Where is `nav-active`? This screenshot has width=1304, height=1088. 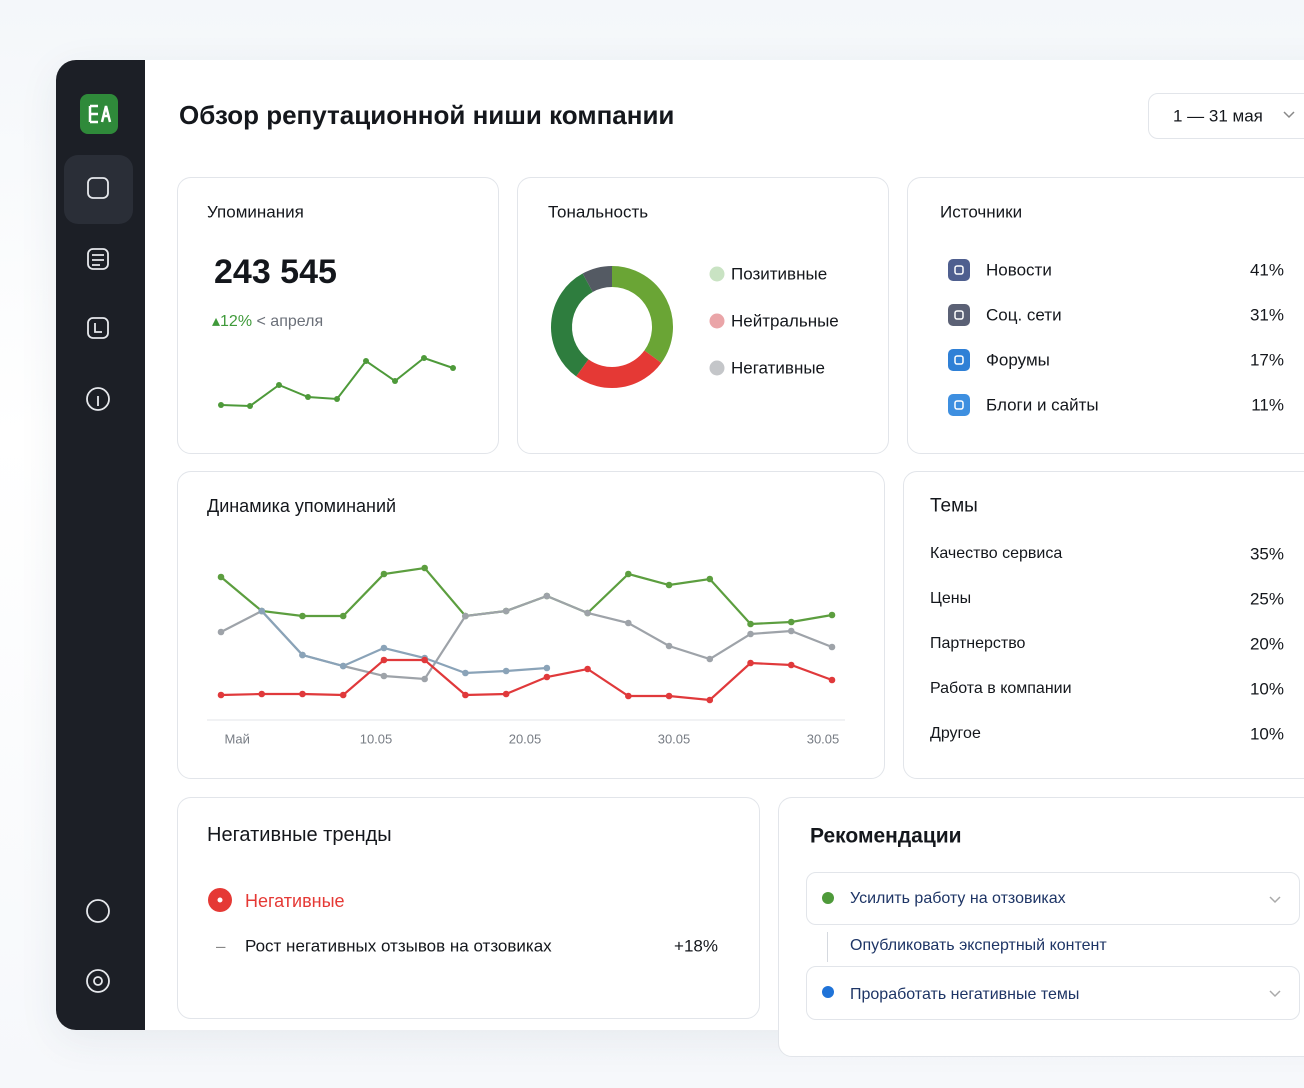
nav-active is located at coordinates (98, 189).